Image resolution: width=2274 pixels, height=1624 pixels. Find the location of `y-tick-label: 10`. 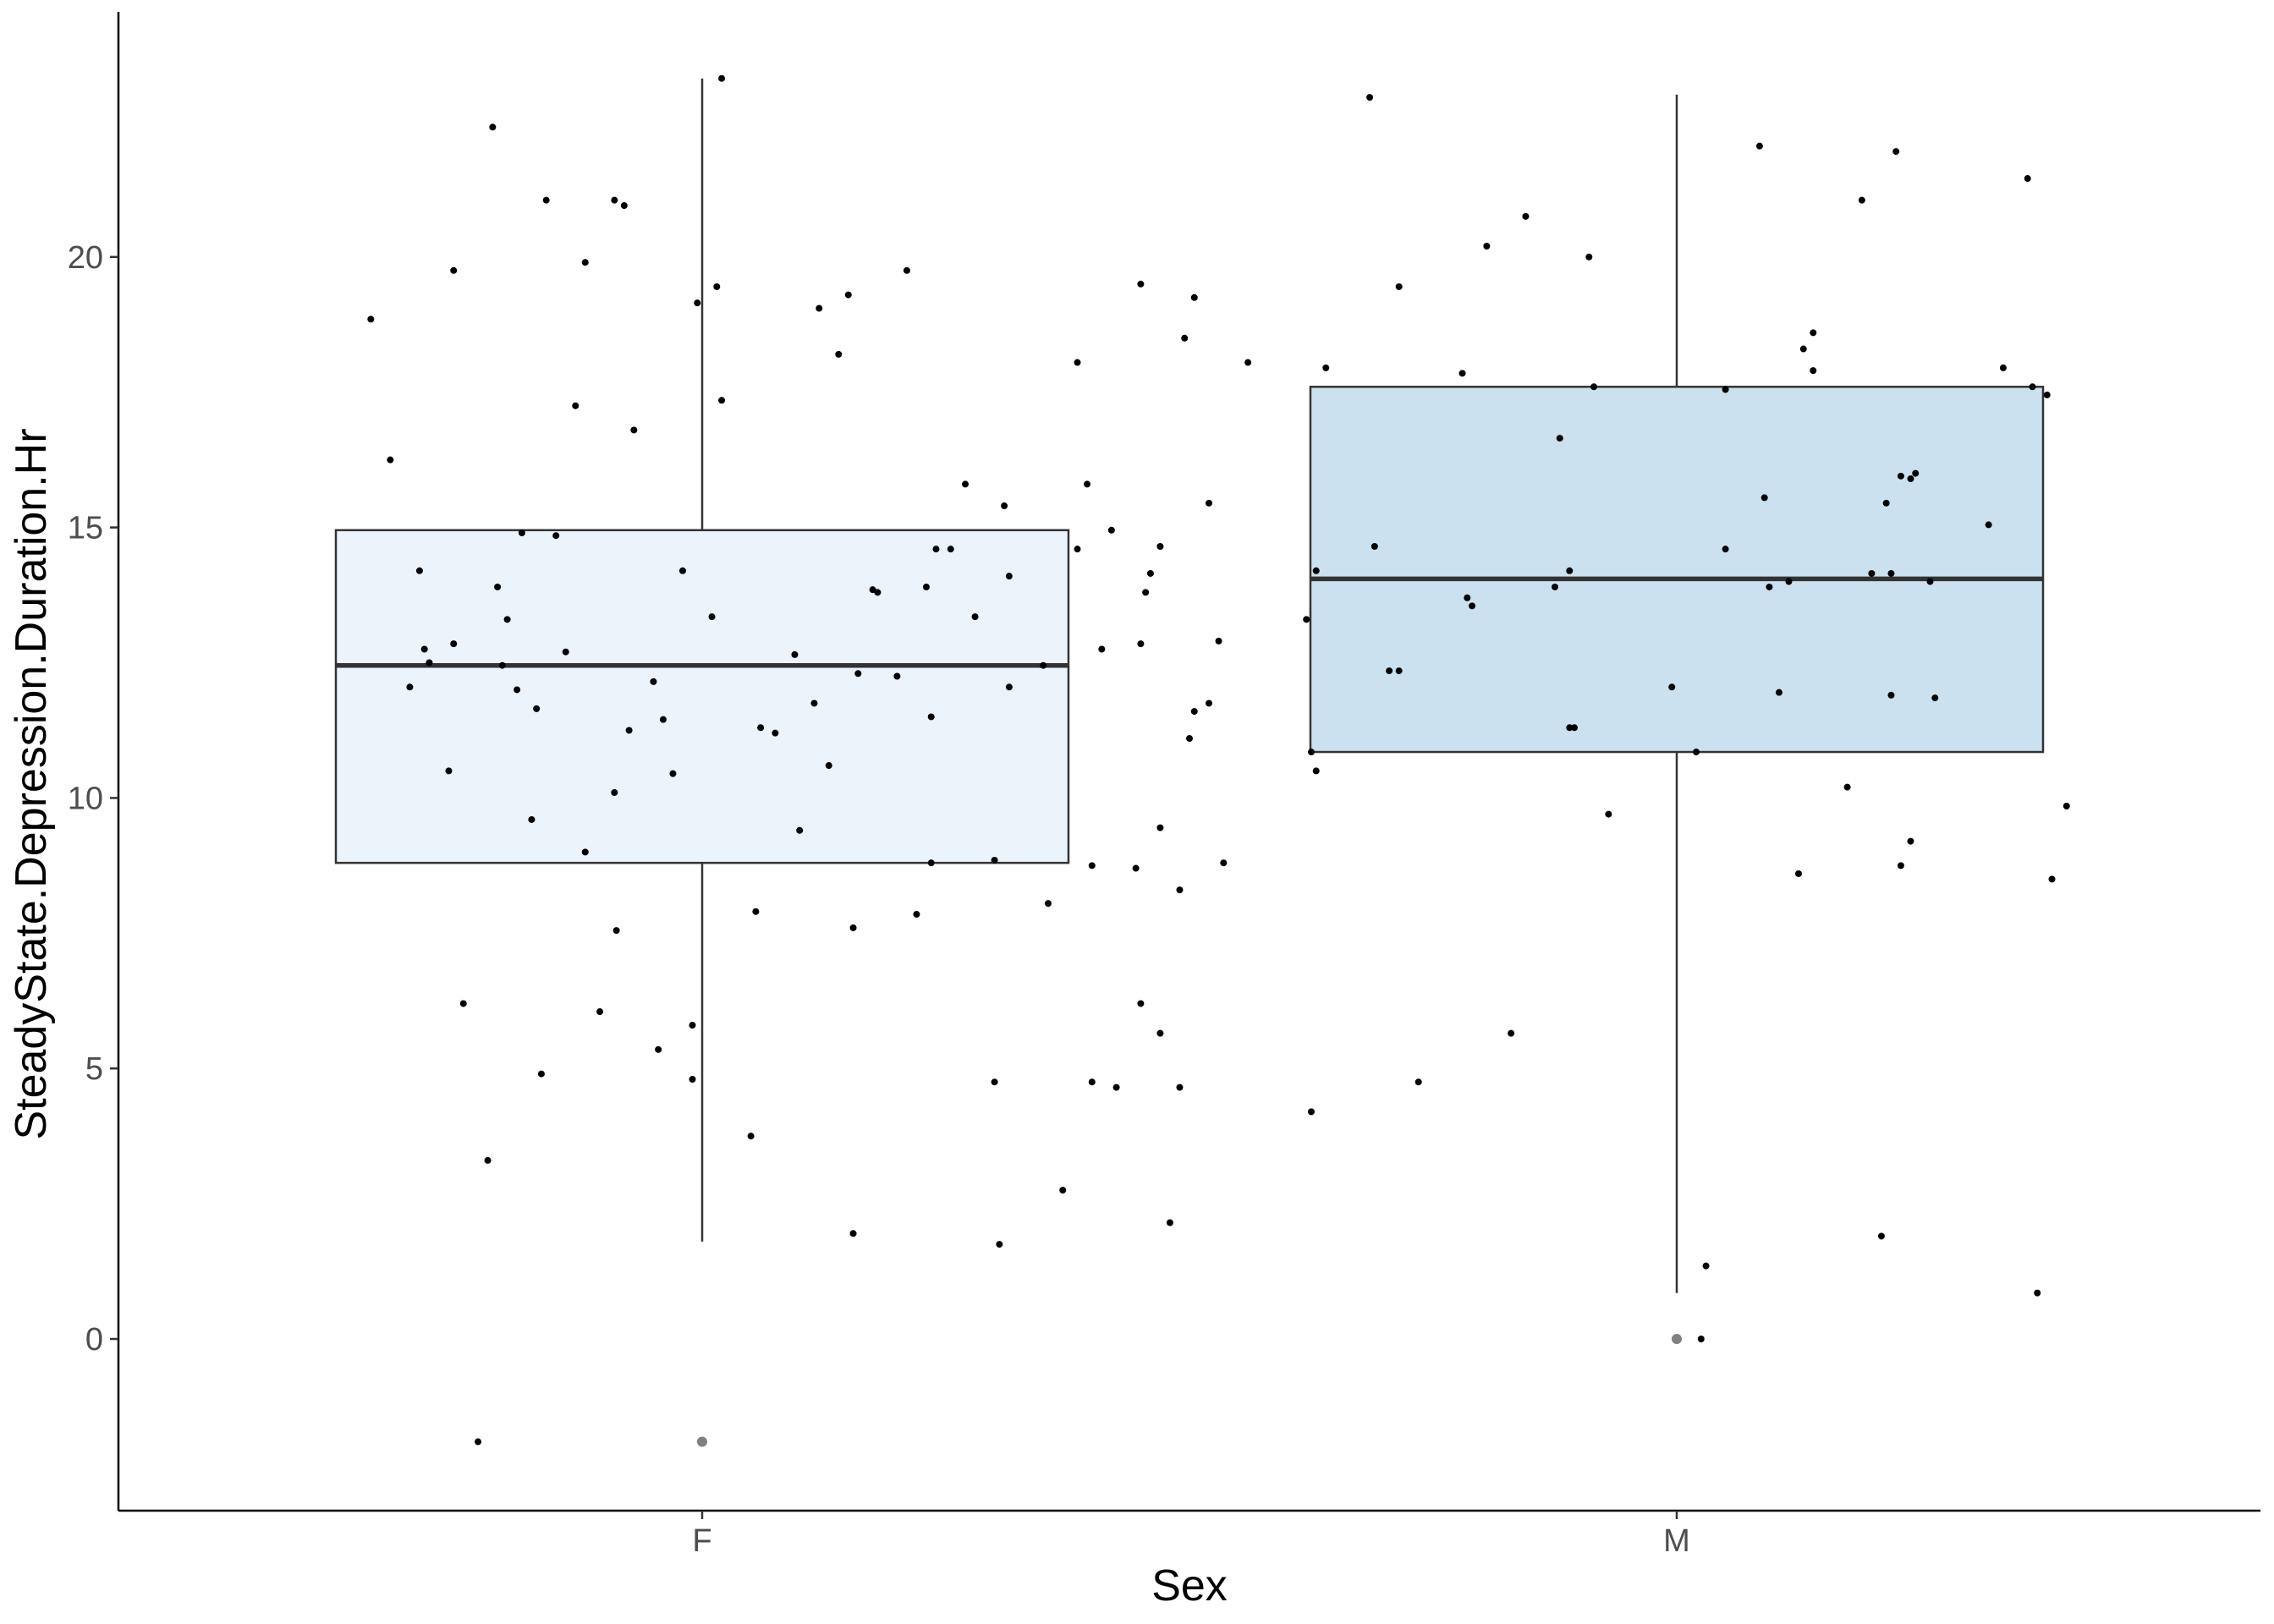

y-tick-label: 10 is located at coordinates (85, 798).